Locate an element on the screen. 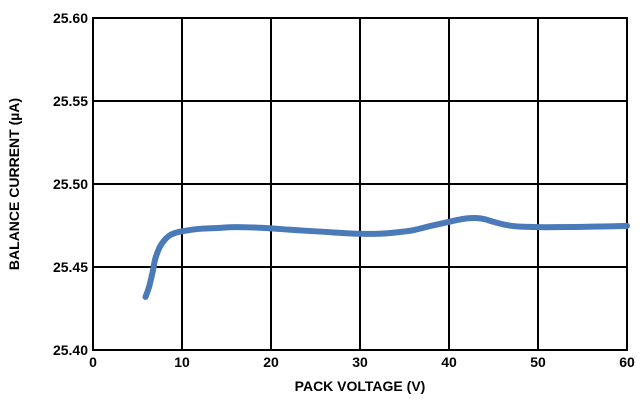 Image resolution: width=642 pixels, height=400 pixels. x-tick-label: 30 is located at coordinates (360, 362).